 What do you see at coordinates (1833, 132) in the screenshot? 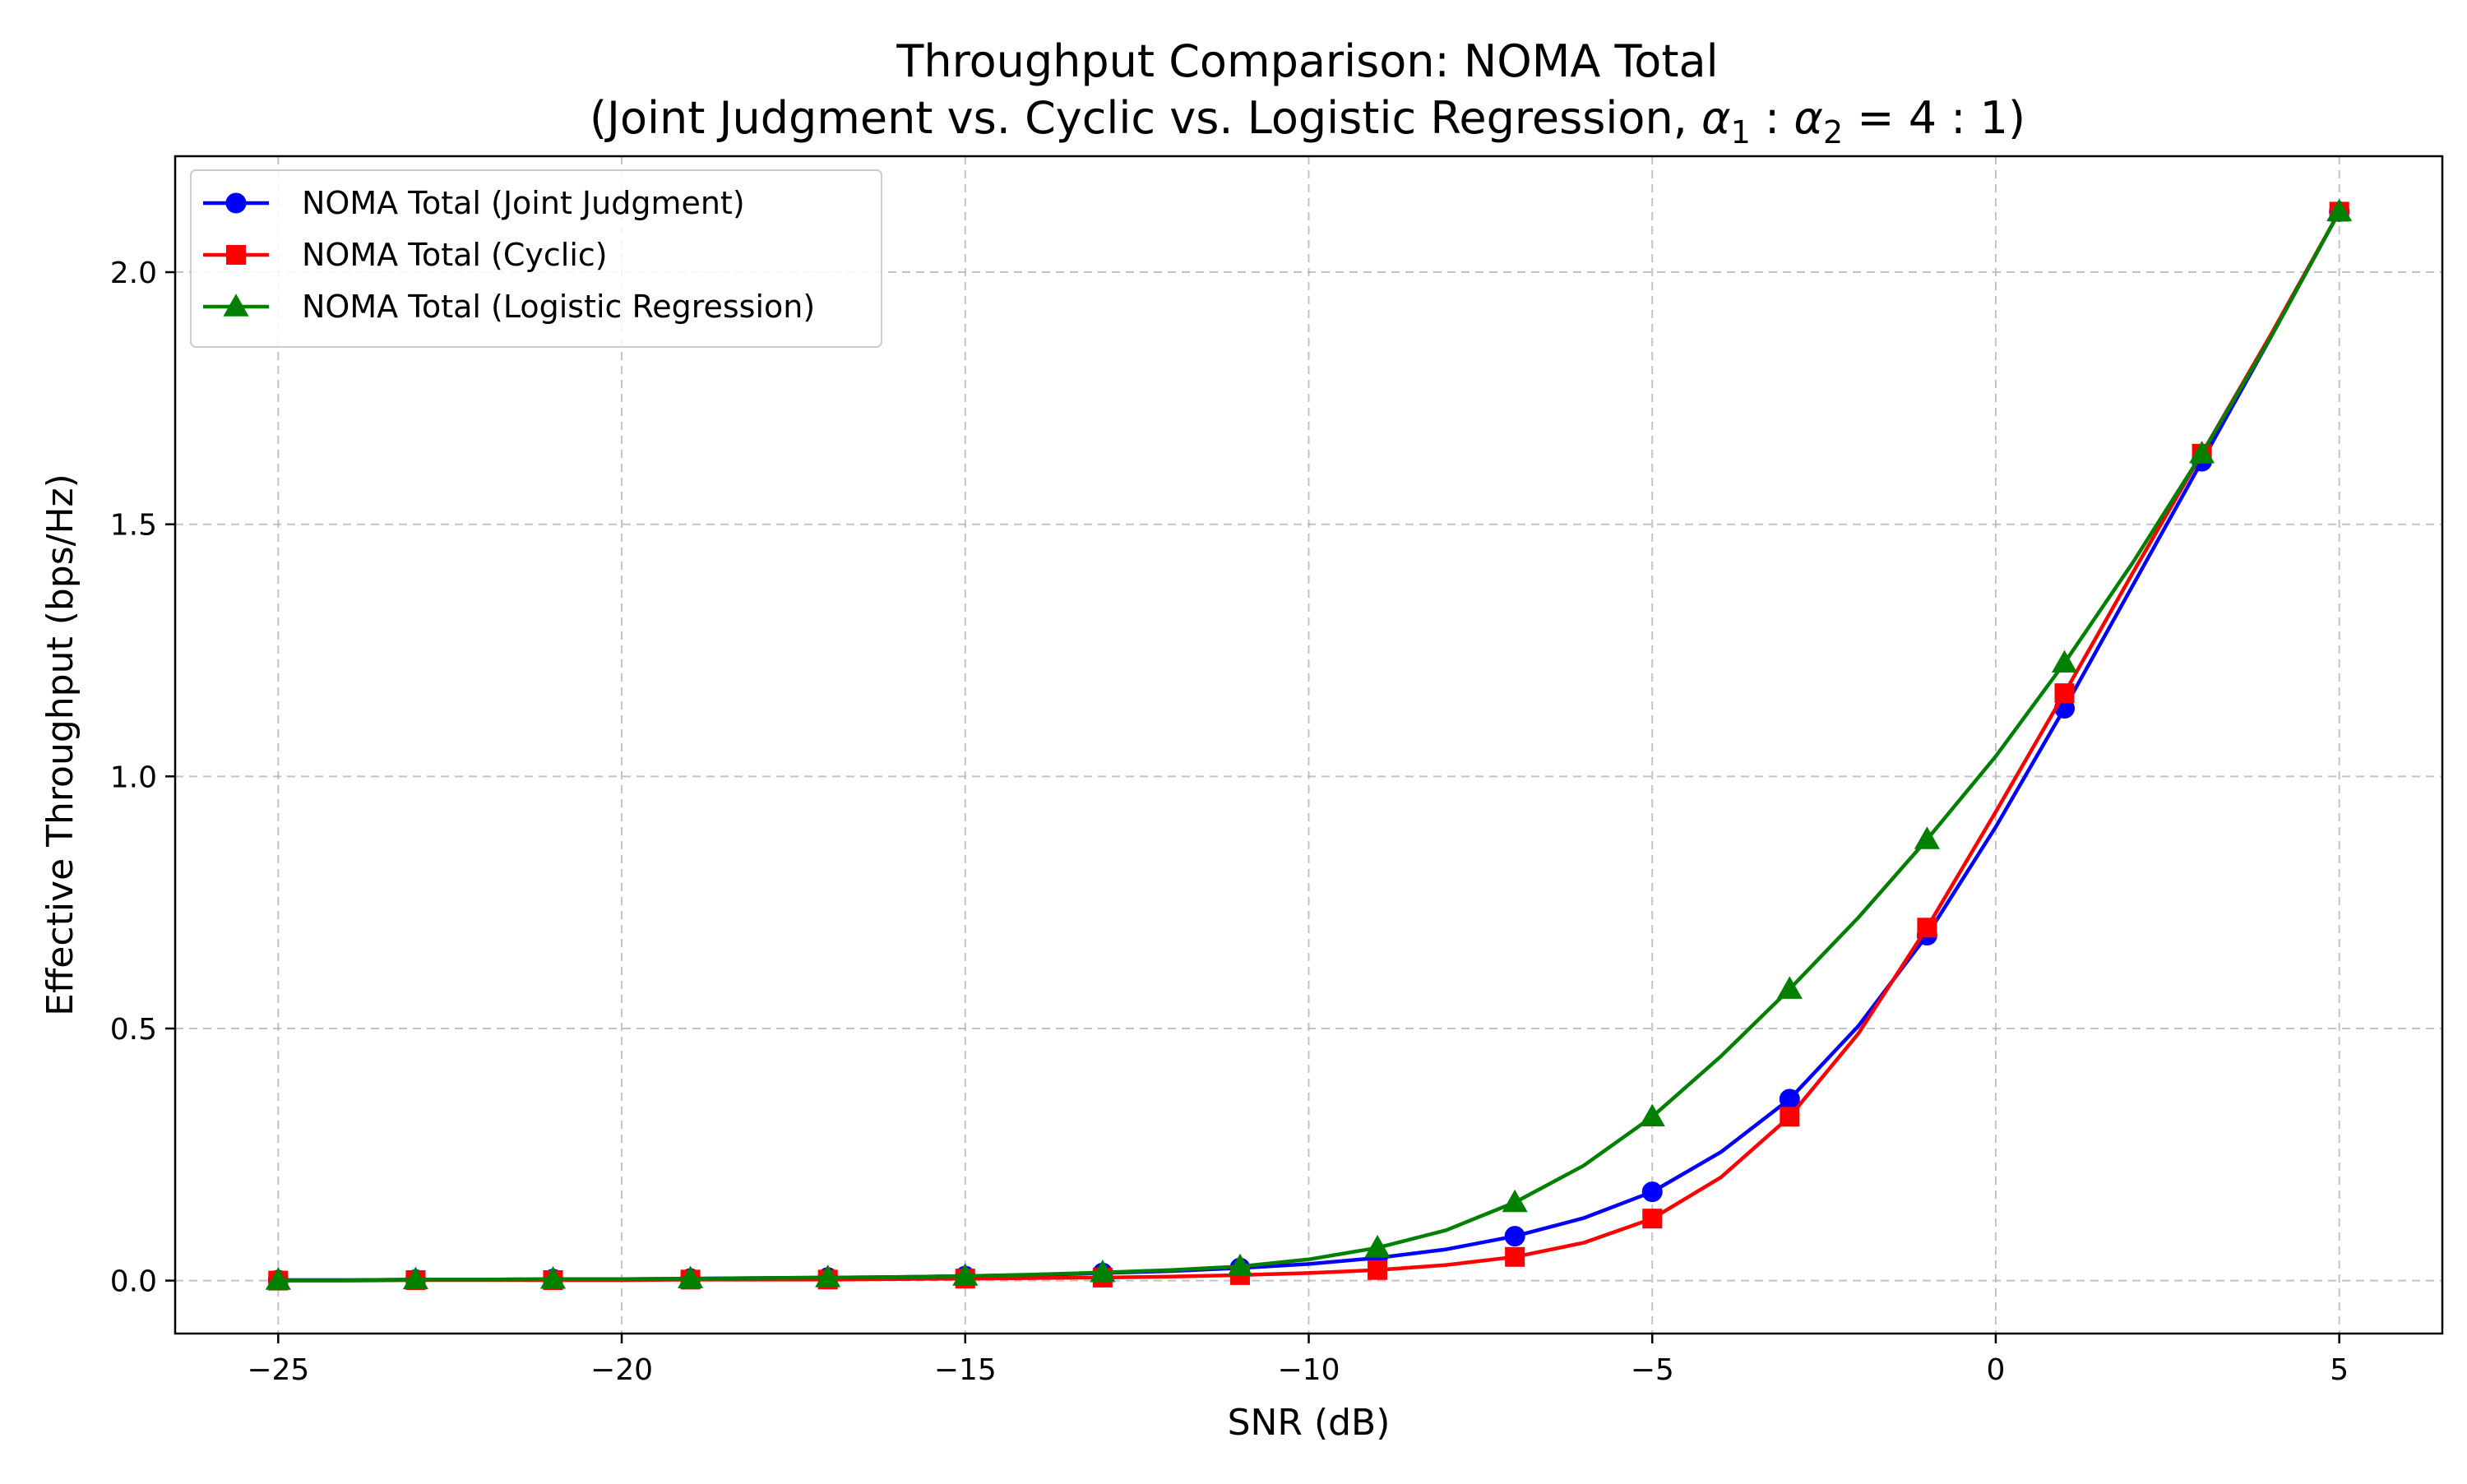
I see `subtitle-part: 2` at bounding box center [1833, 132].